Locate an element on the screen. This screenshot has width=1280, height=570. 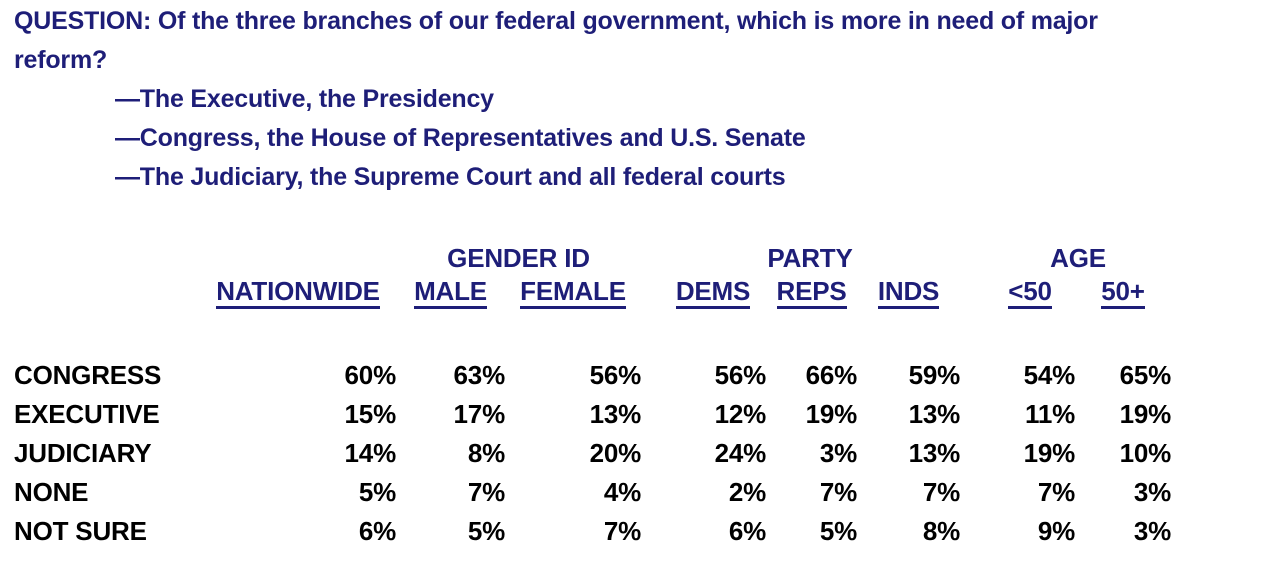
column-header-label: <50 is located at coordinates (1030, 293).